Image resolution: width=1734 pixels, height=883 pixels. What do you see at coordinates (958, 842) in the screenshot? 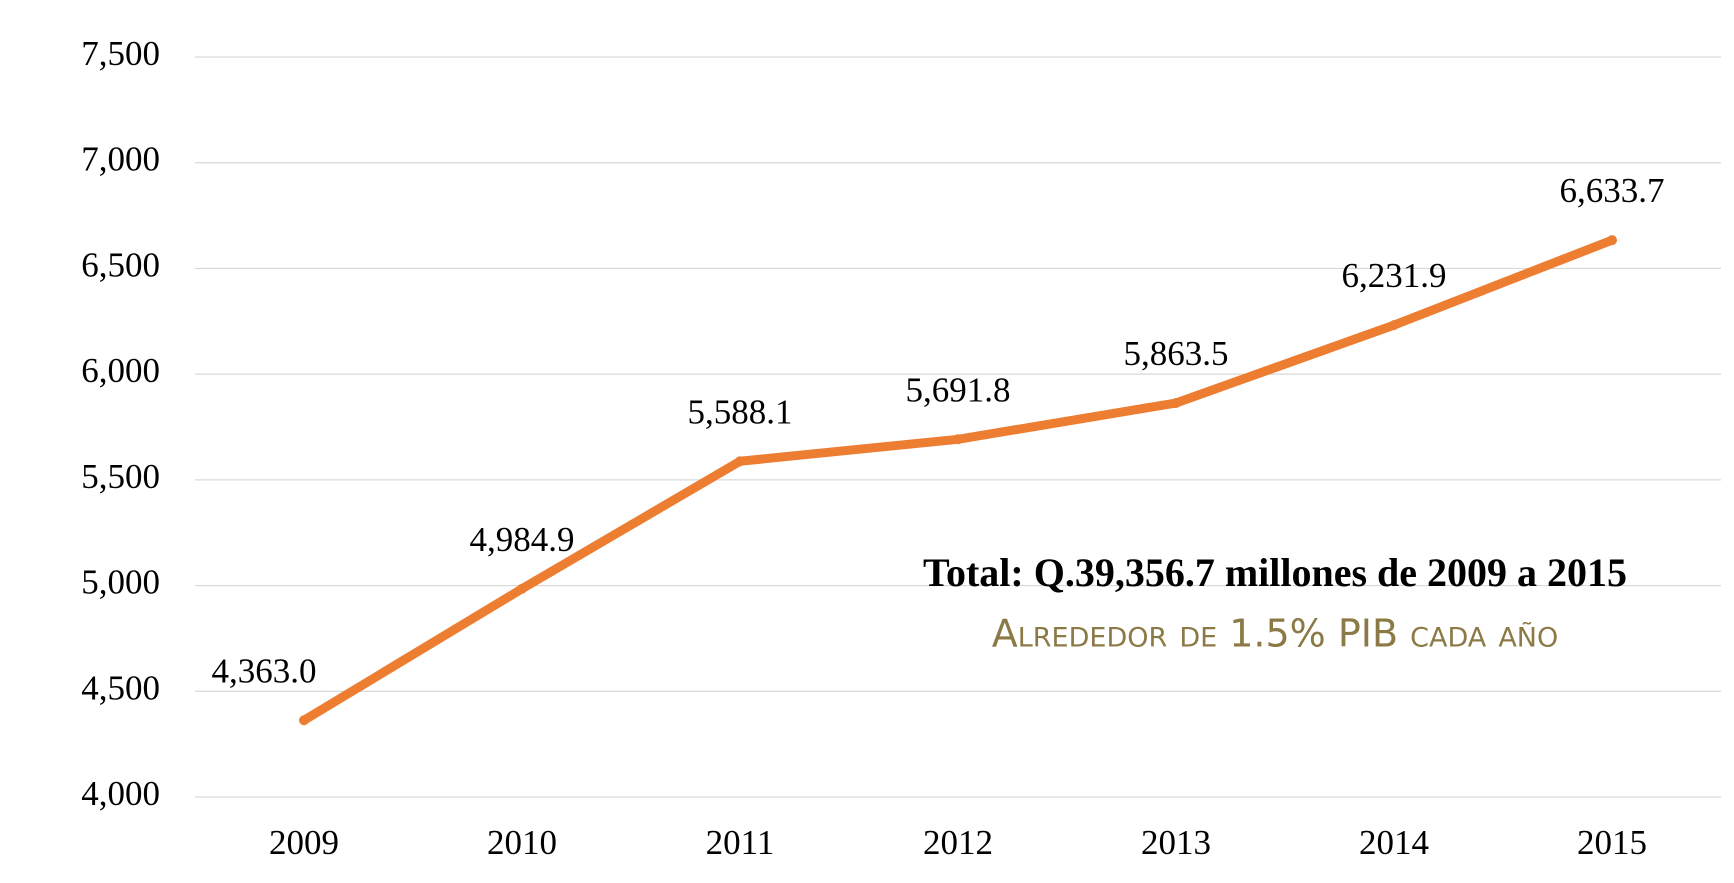
I see `x-tick-label: 2012` at bounding box center [958, 842].